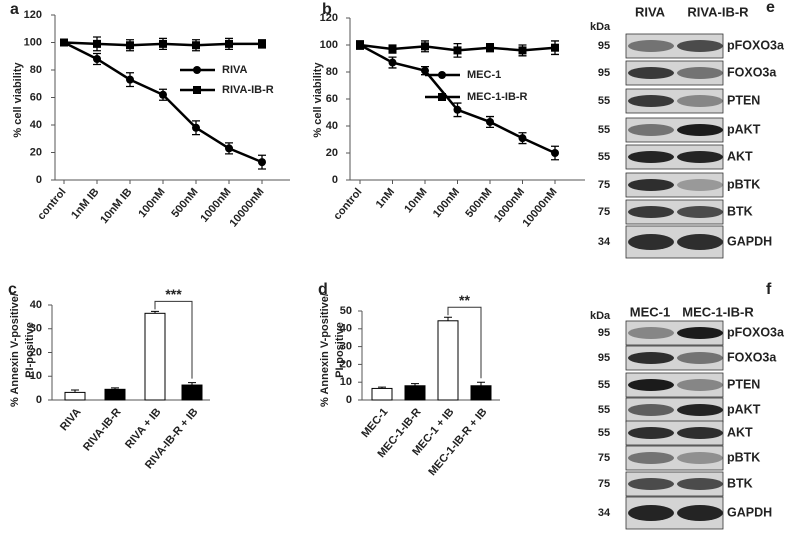 The width and height of the screenshot is (796, 539). I want to click on blot-protein: FOXO3a, so click(752, 357).